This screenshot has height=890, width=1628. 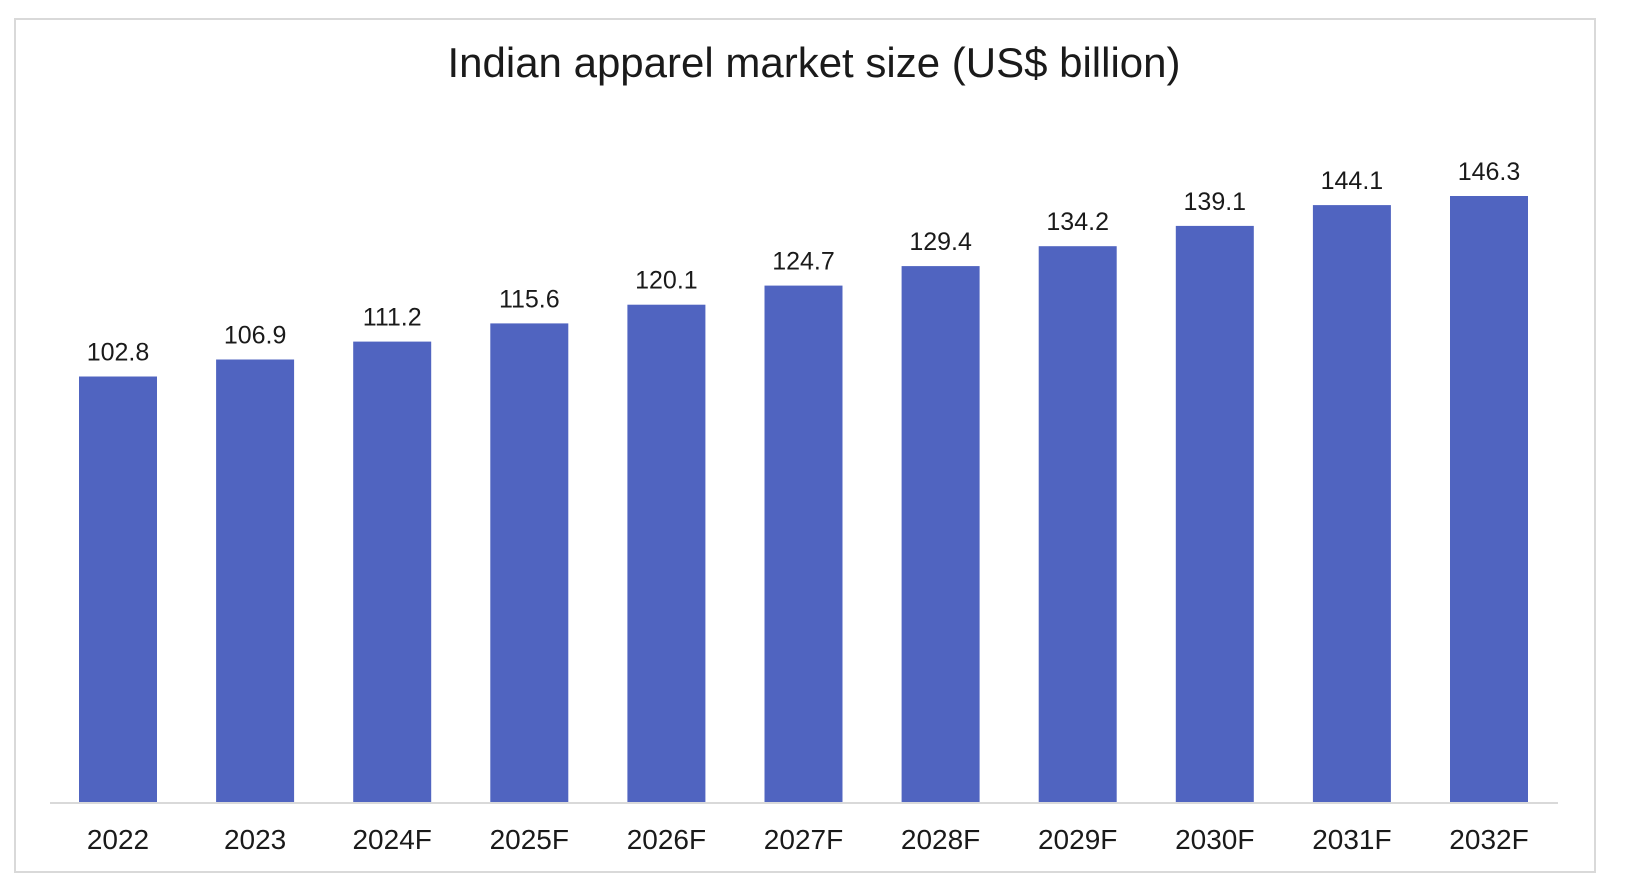 What do you see at coordinates (1351, 504) in the screenshot?
I see `bar-2031F` at bounding box center [1351, 504].